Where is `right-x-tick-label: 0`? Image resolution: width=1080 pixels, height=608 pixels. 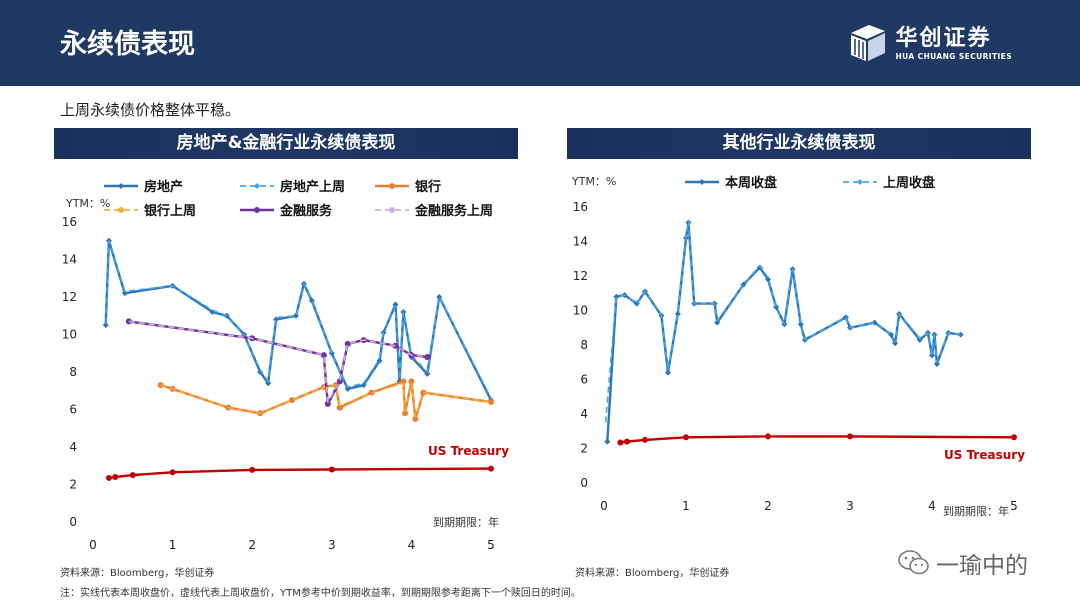
right-x-tick-label: 0 is located at coordinates (604, 506).